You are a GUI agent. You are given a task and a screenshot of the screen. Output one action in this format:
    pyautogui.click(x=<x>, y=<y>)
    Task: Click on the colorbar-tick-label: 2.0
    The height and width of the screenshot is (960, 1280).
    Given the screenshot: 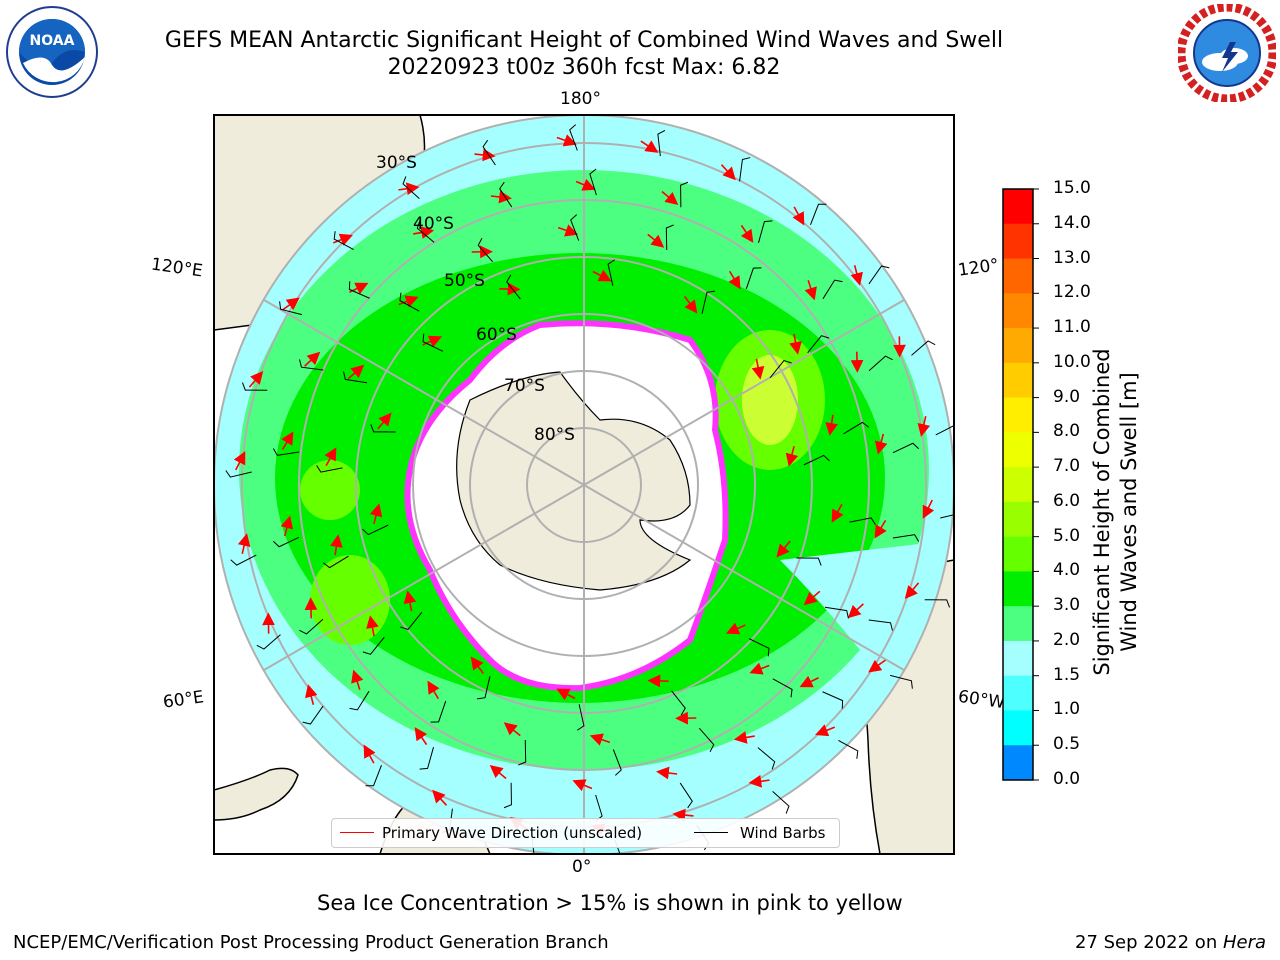 What is the action you would take?
    pyautogui.click(x=1067, y=639)
    